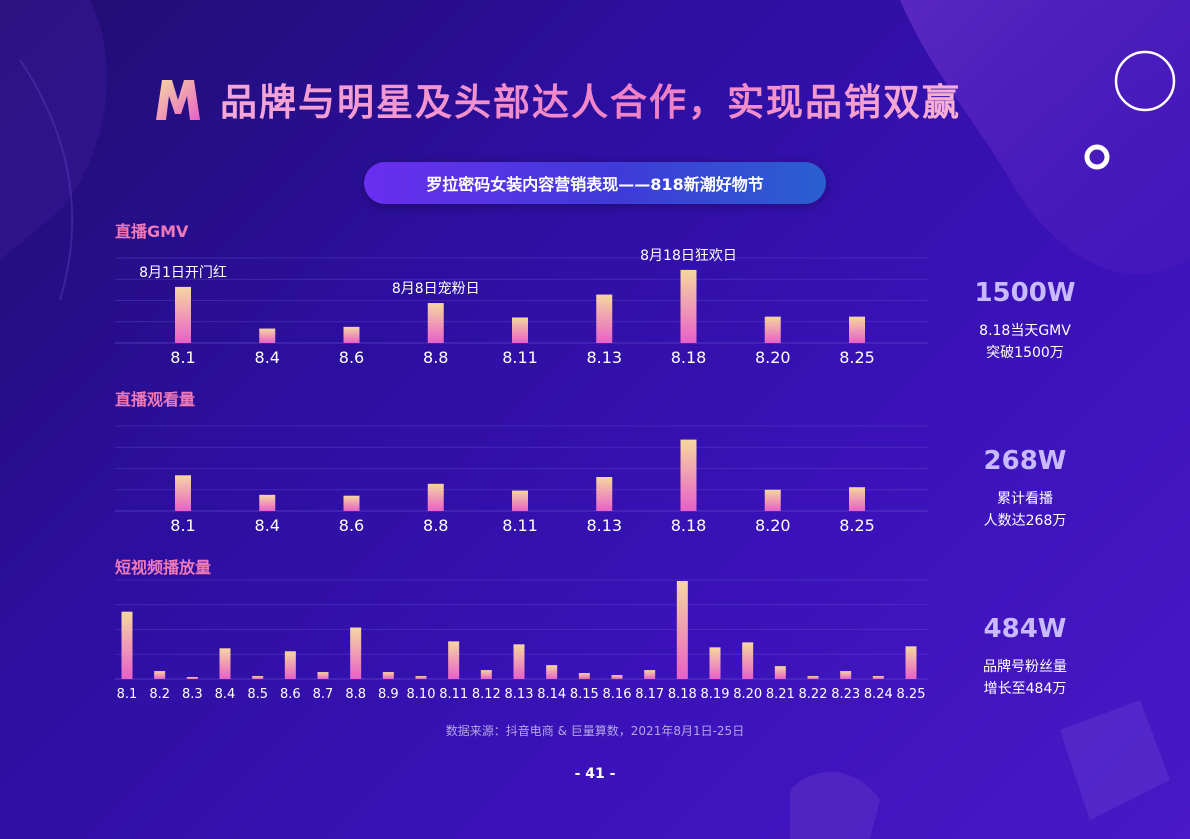  I want to click on bar-8.14, so click(552, 672).